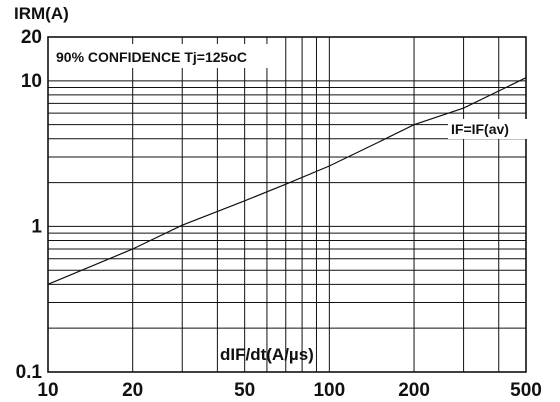 This screenshot has height=402, width=560. Describe the element at coordinates (31, 37) in the screenshot. I see `y-tick-label: 20` at that location.